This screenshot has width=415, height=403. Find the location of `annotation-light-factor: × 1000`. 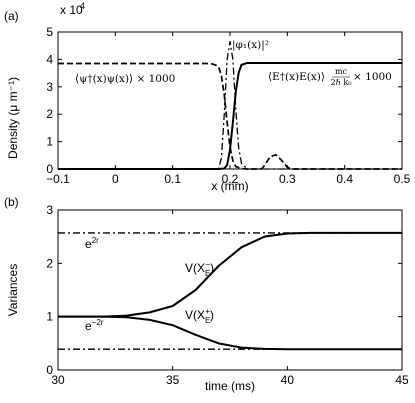

annotation-light-factor: × 1000 is located at coordinates (372, 77).